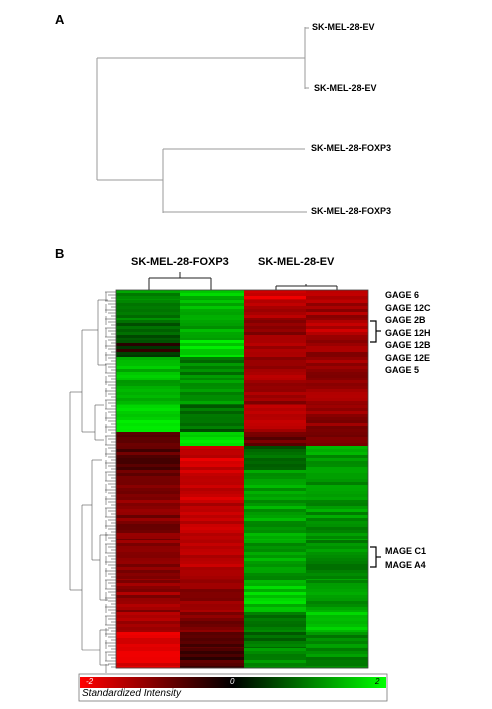  I want to click on scale-min-label: -2, so click(90, 681).